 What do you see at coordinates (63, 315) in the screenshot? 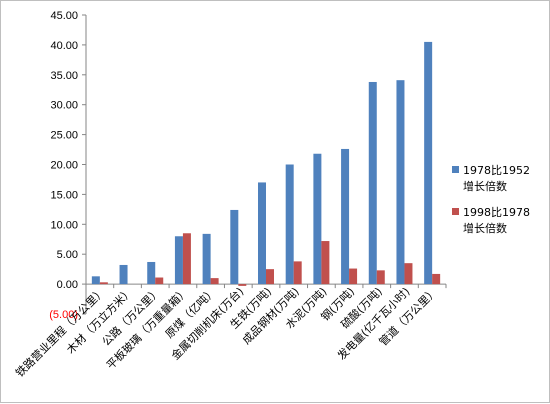
I see `y-tick-label: (5.00)` at bounding box center [63, 315].